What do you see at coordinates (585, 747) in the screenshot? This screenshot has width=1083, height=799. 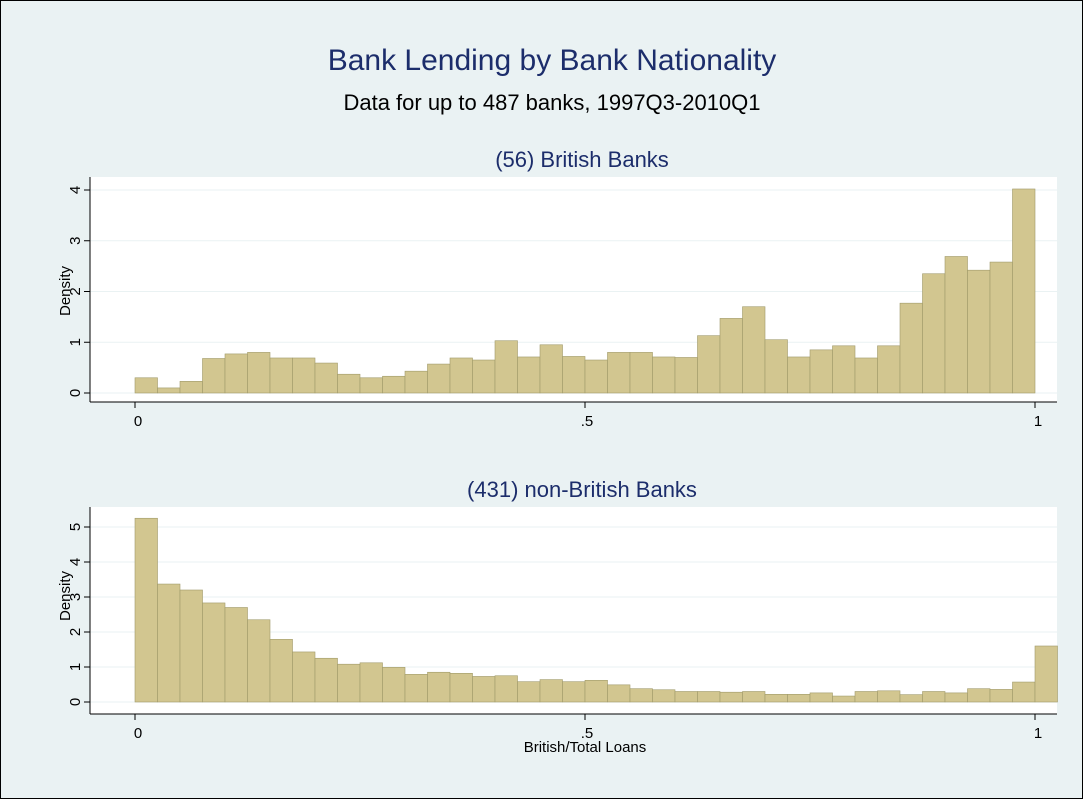 I see `x-axis-label: British/Total Loans` at bounding box center [585, 747].